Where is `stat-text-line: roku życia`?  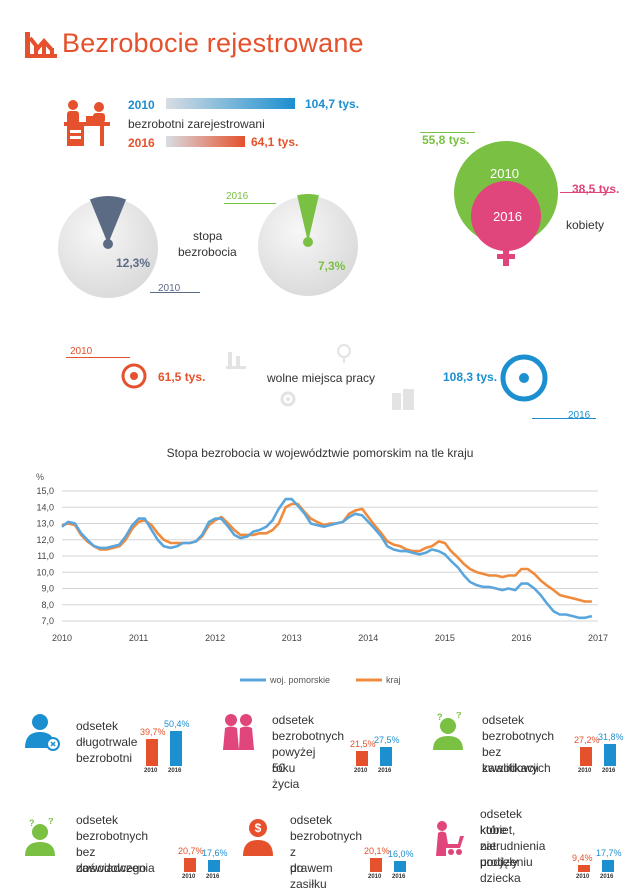
stat-text-line: roku życia is located at coordinates (286, 776).